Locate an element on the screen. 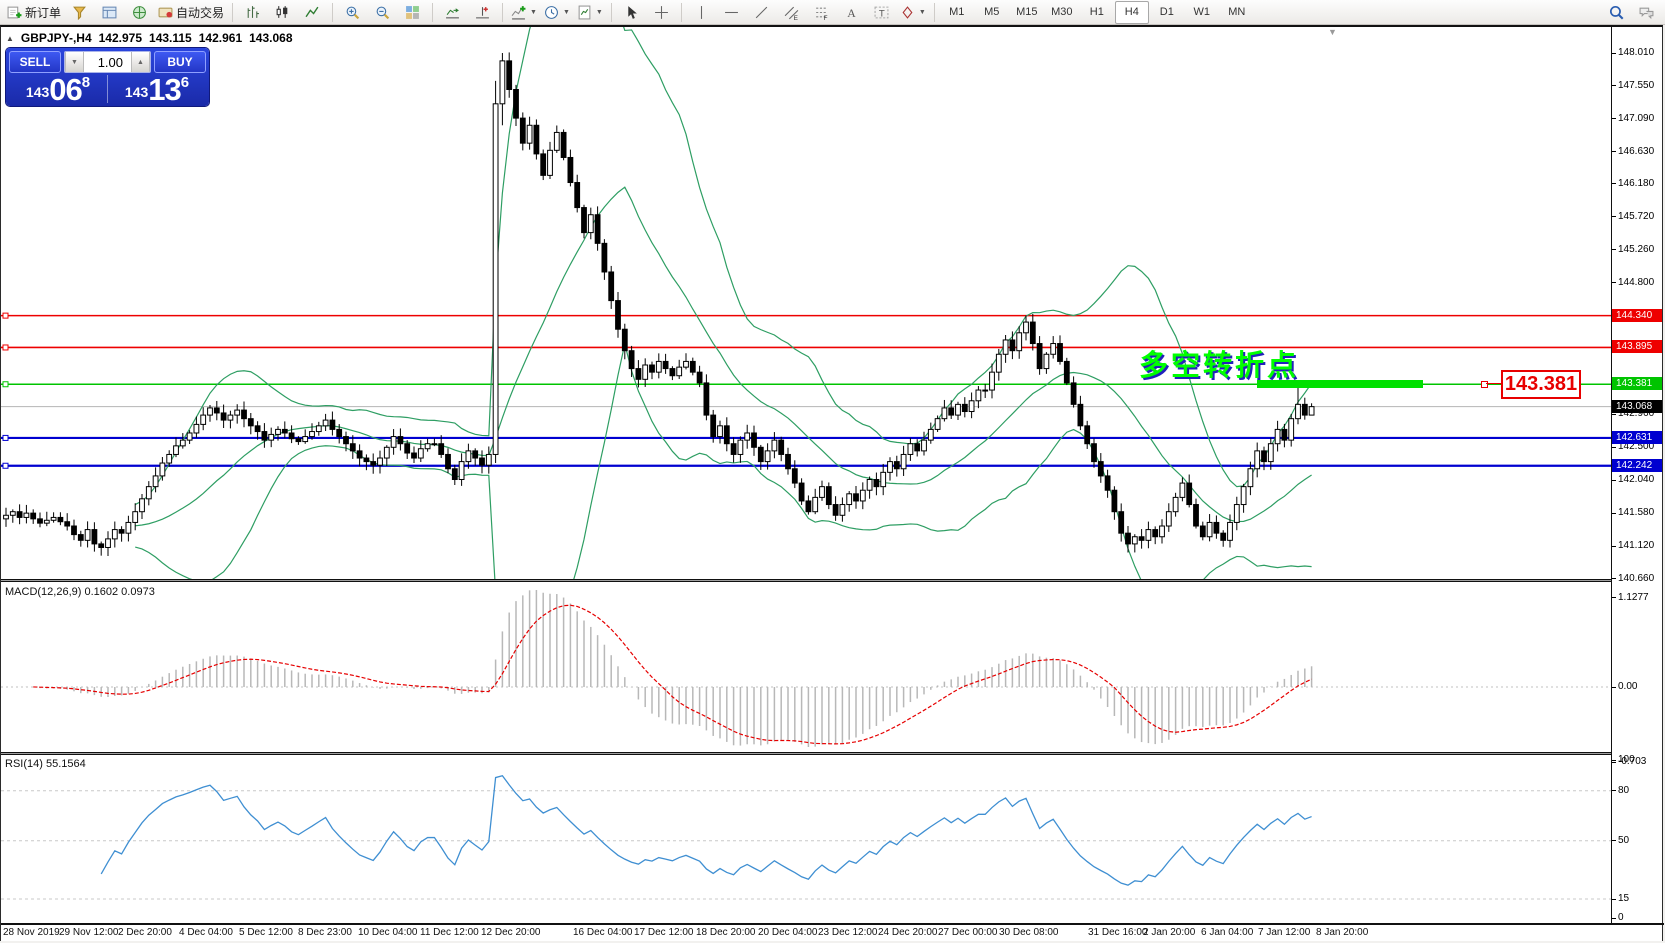  close-value: 143.068 is located at coordinates (271, 38).